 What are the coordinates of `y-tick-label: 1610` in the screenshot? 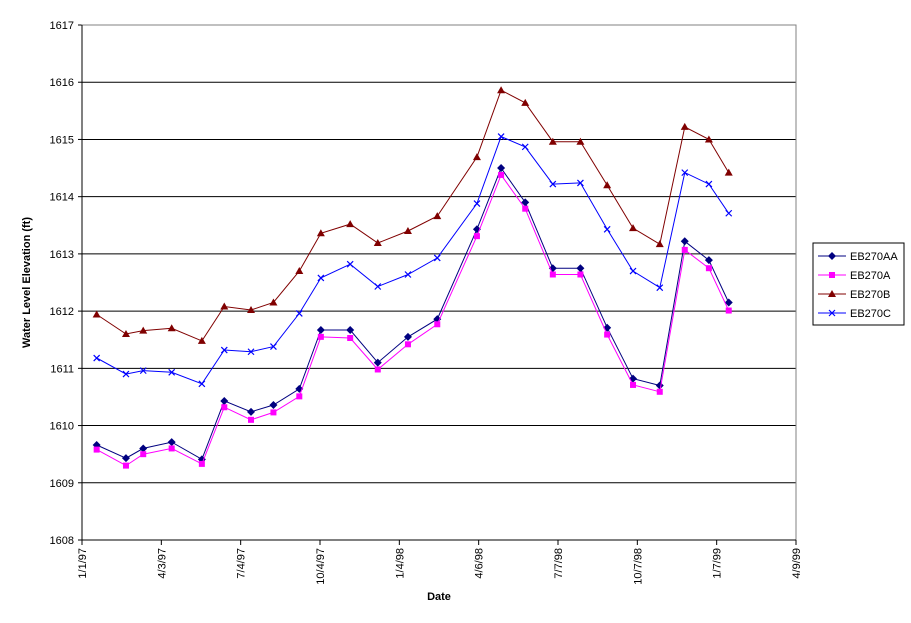 It's located at (62, 427).